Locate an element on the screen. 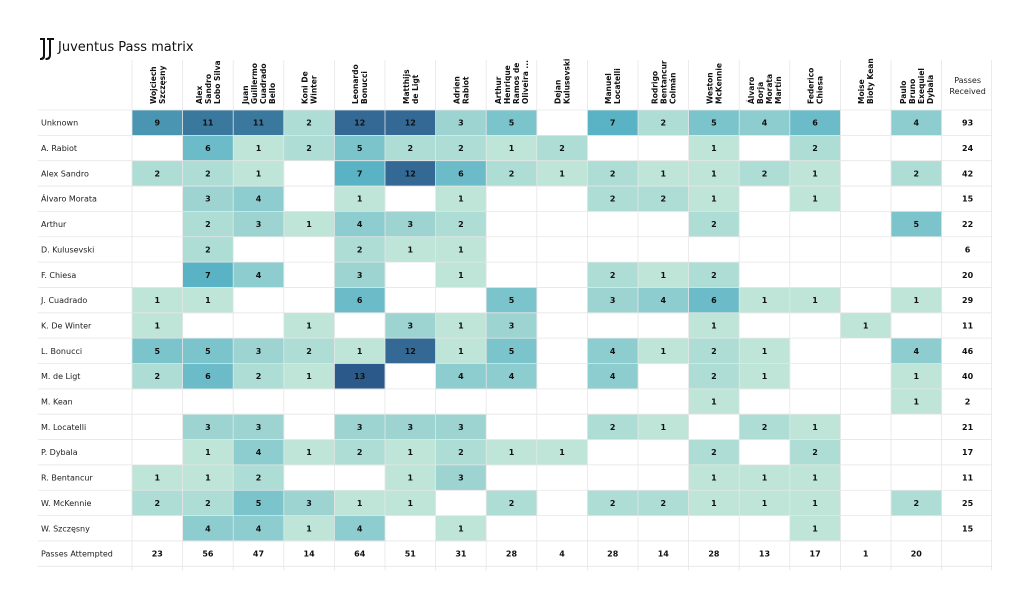 The width and height of the screenshot is (1024, 602). passes-received-value: 22 is located at coordinates (967, 224).